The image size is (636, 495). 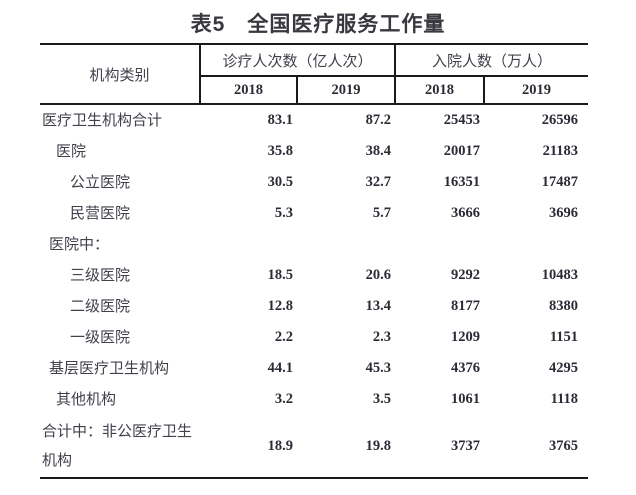 What do you see at coordinates (382, 213) in the screenshot?
I see `cell-value: 5.7` at bounding box center [382, 213].